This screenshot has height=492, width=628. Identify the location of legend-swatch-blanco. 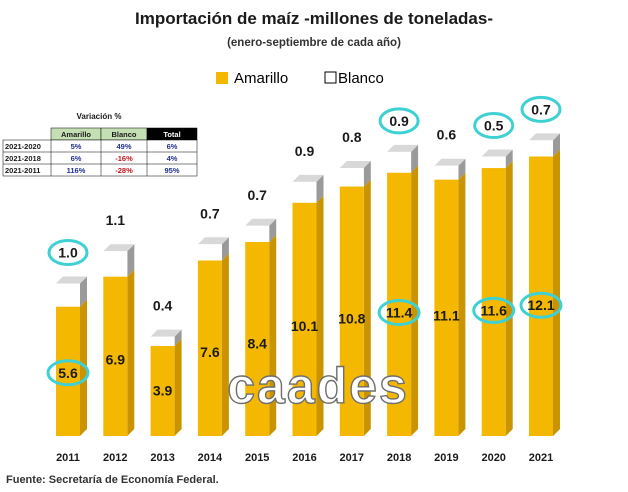
(330, 77).